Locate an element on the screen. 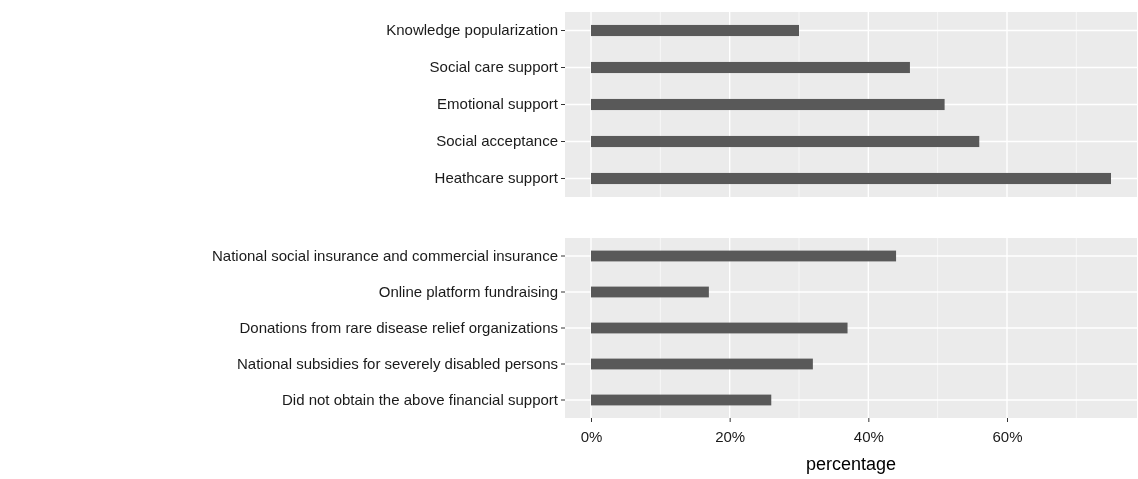 The image size is (1138, 479). x-tick-label: 40% is located at coordinates (868, 436).